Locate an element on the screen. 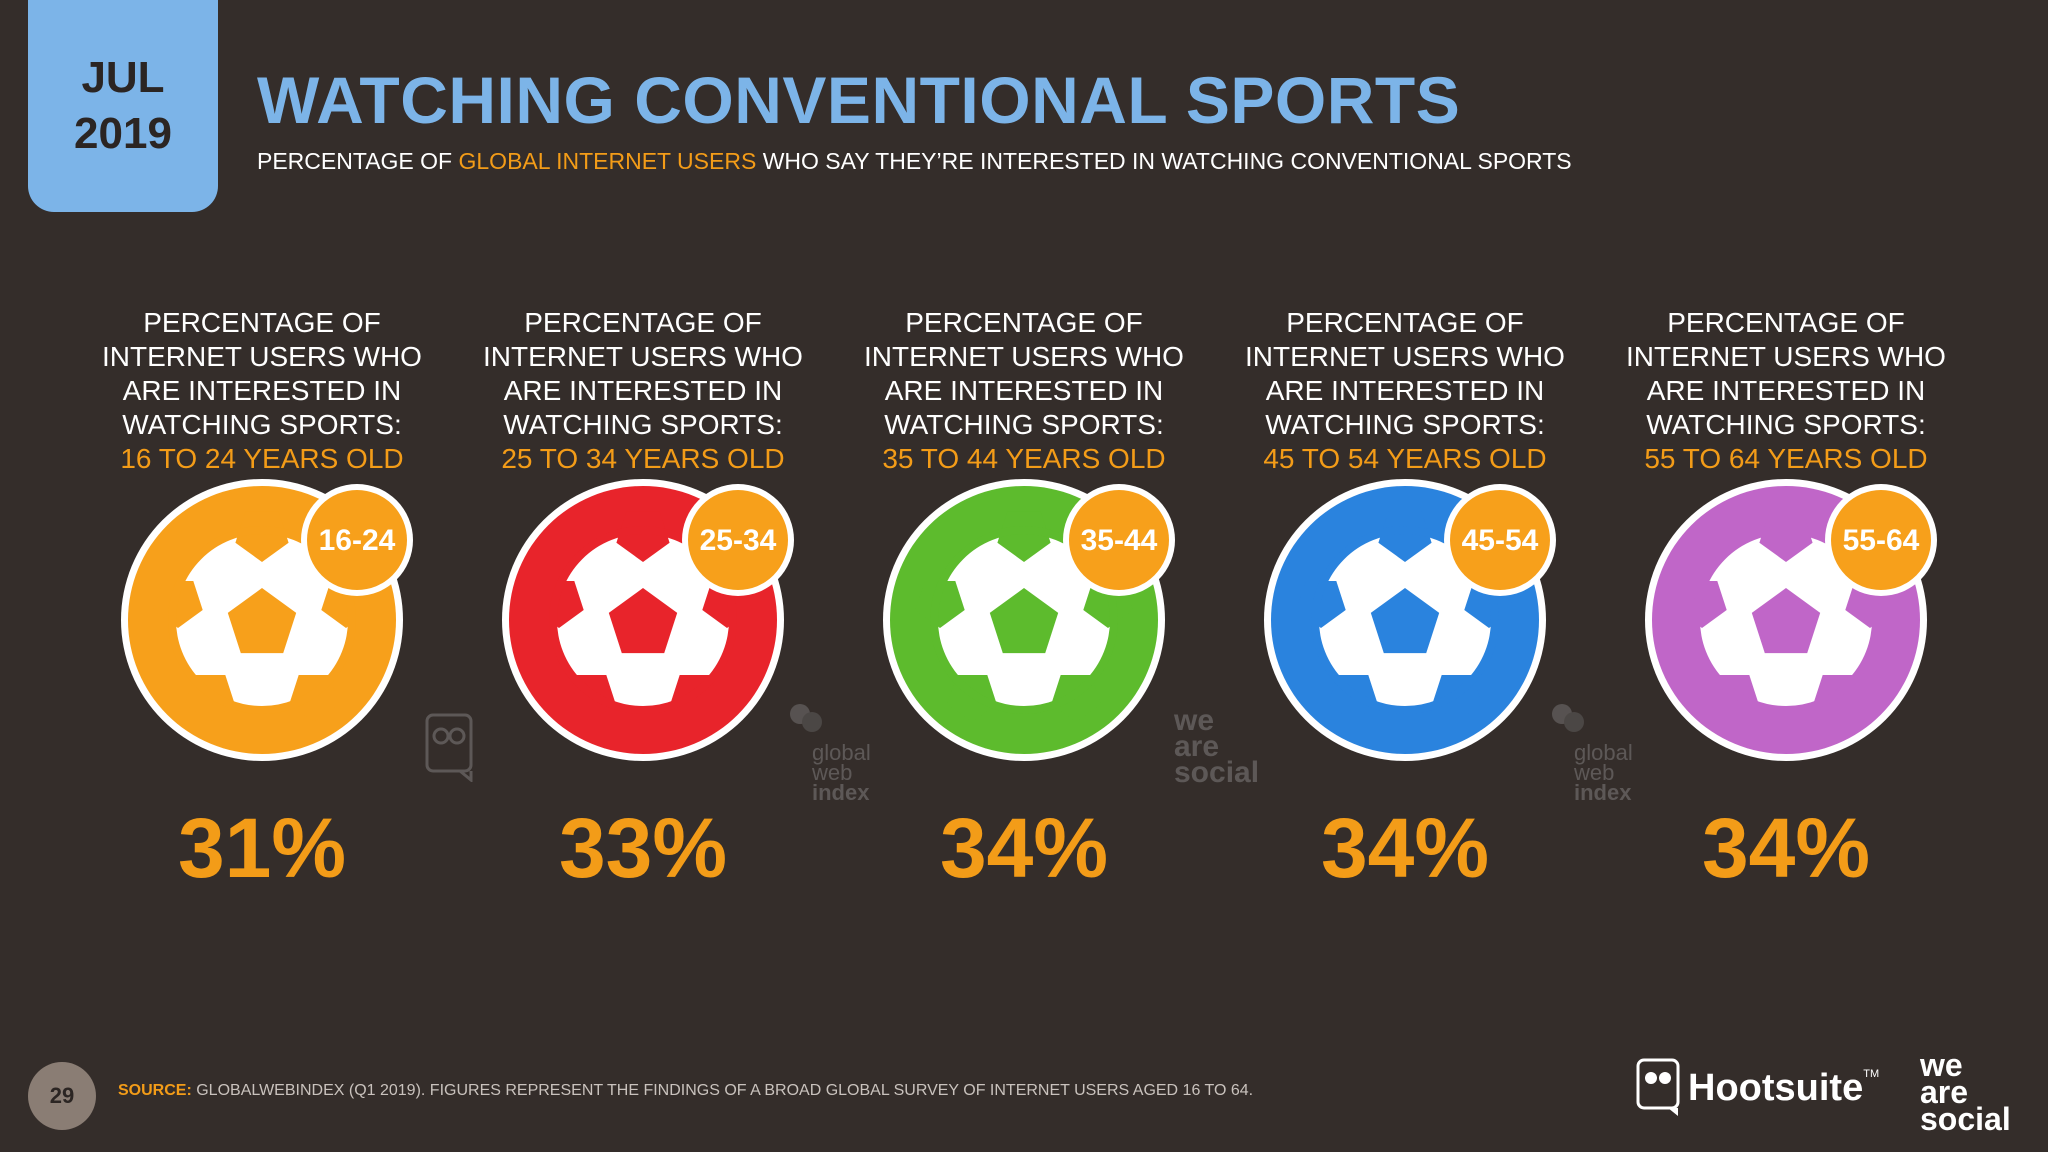 The image size is (2048, 1152). age-badge-label: 55-64 is located at coordinates (1881, 540).